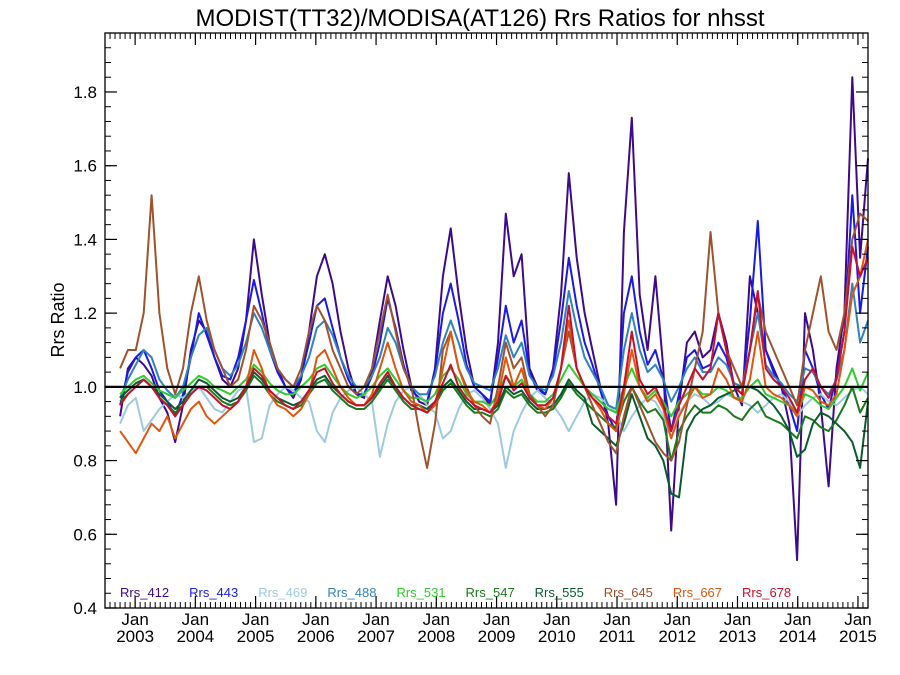 Image resolution: width=900 pixels, height=675 pixels. Describe the element at coordinates (420, 592) in the screenshot. I see `legend-entry-rrs-531: Rrs_531` at that location.